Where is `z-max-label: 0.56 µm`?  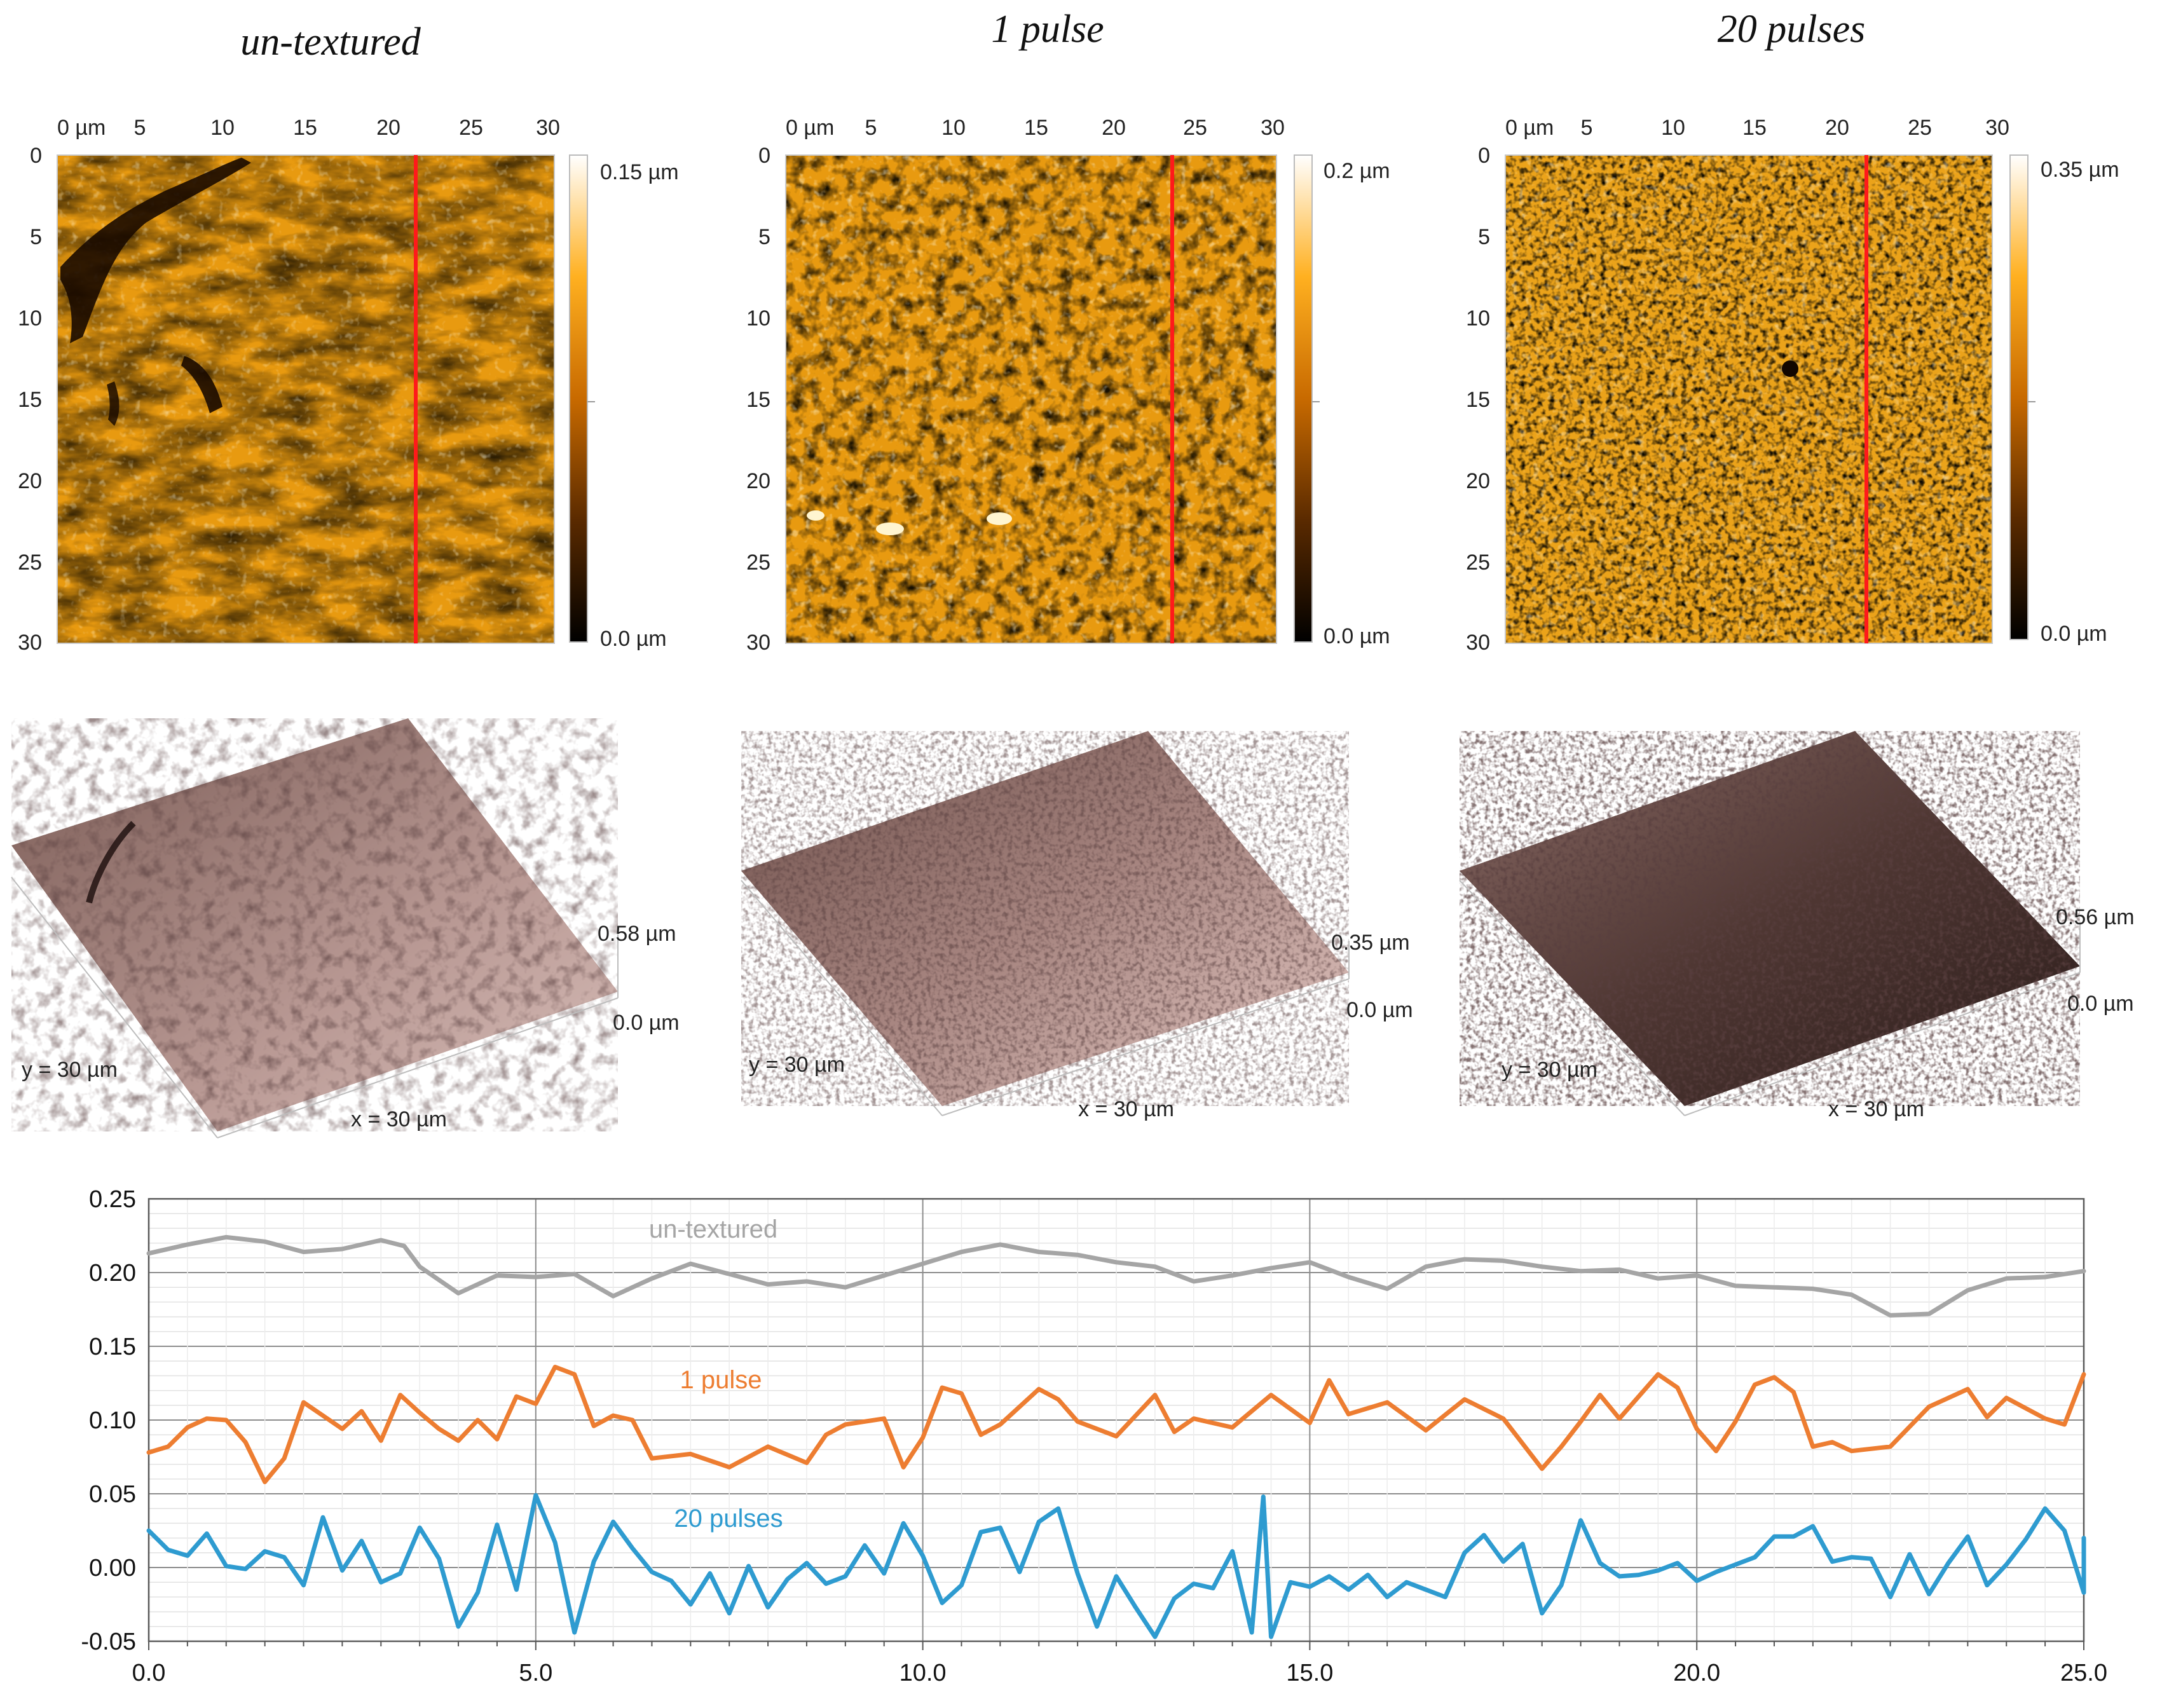 z-max-label: 0.56 µm is located at coordinates (2095, 917).